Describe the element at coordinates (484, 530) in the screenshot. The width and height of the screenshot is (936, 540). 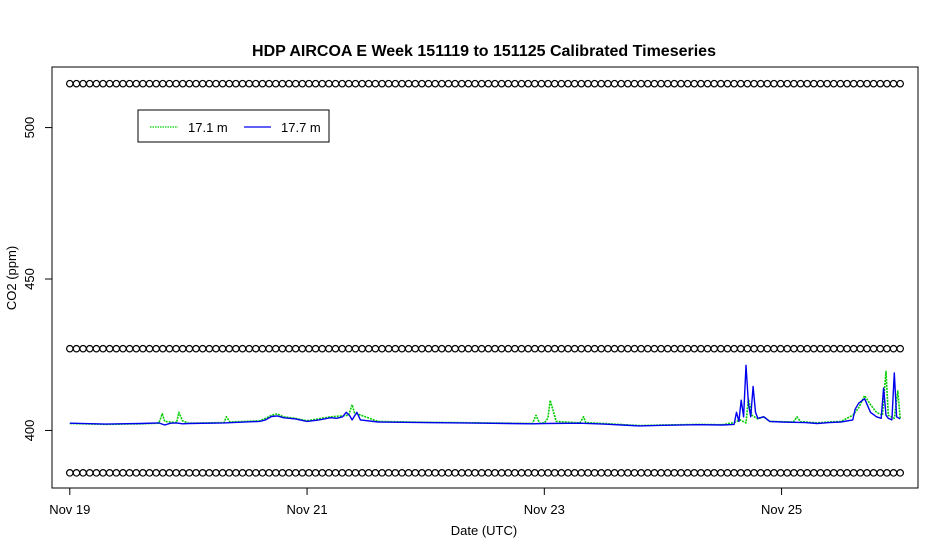
I see `x-axis-label: Date (UTC)` at that location.